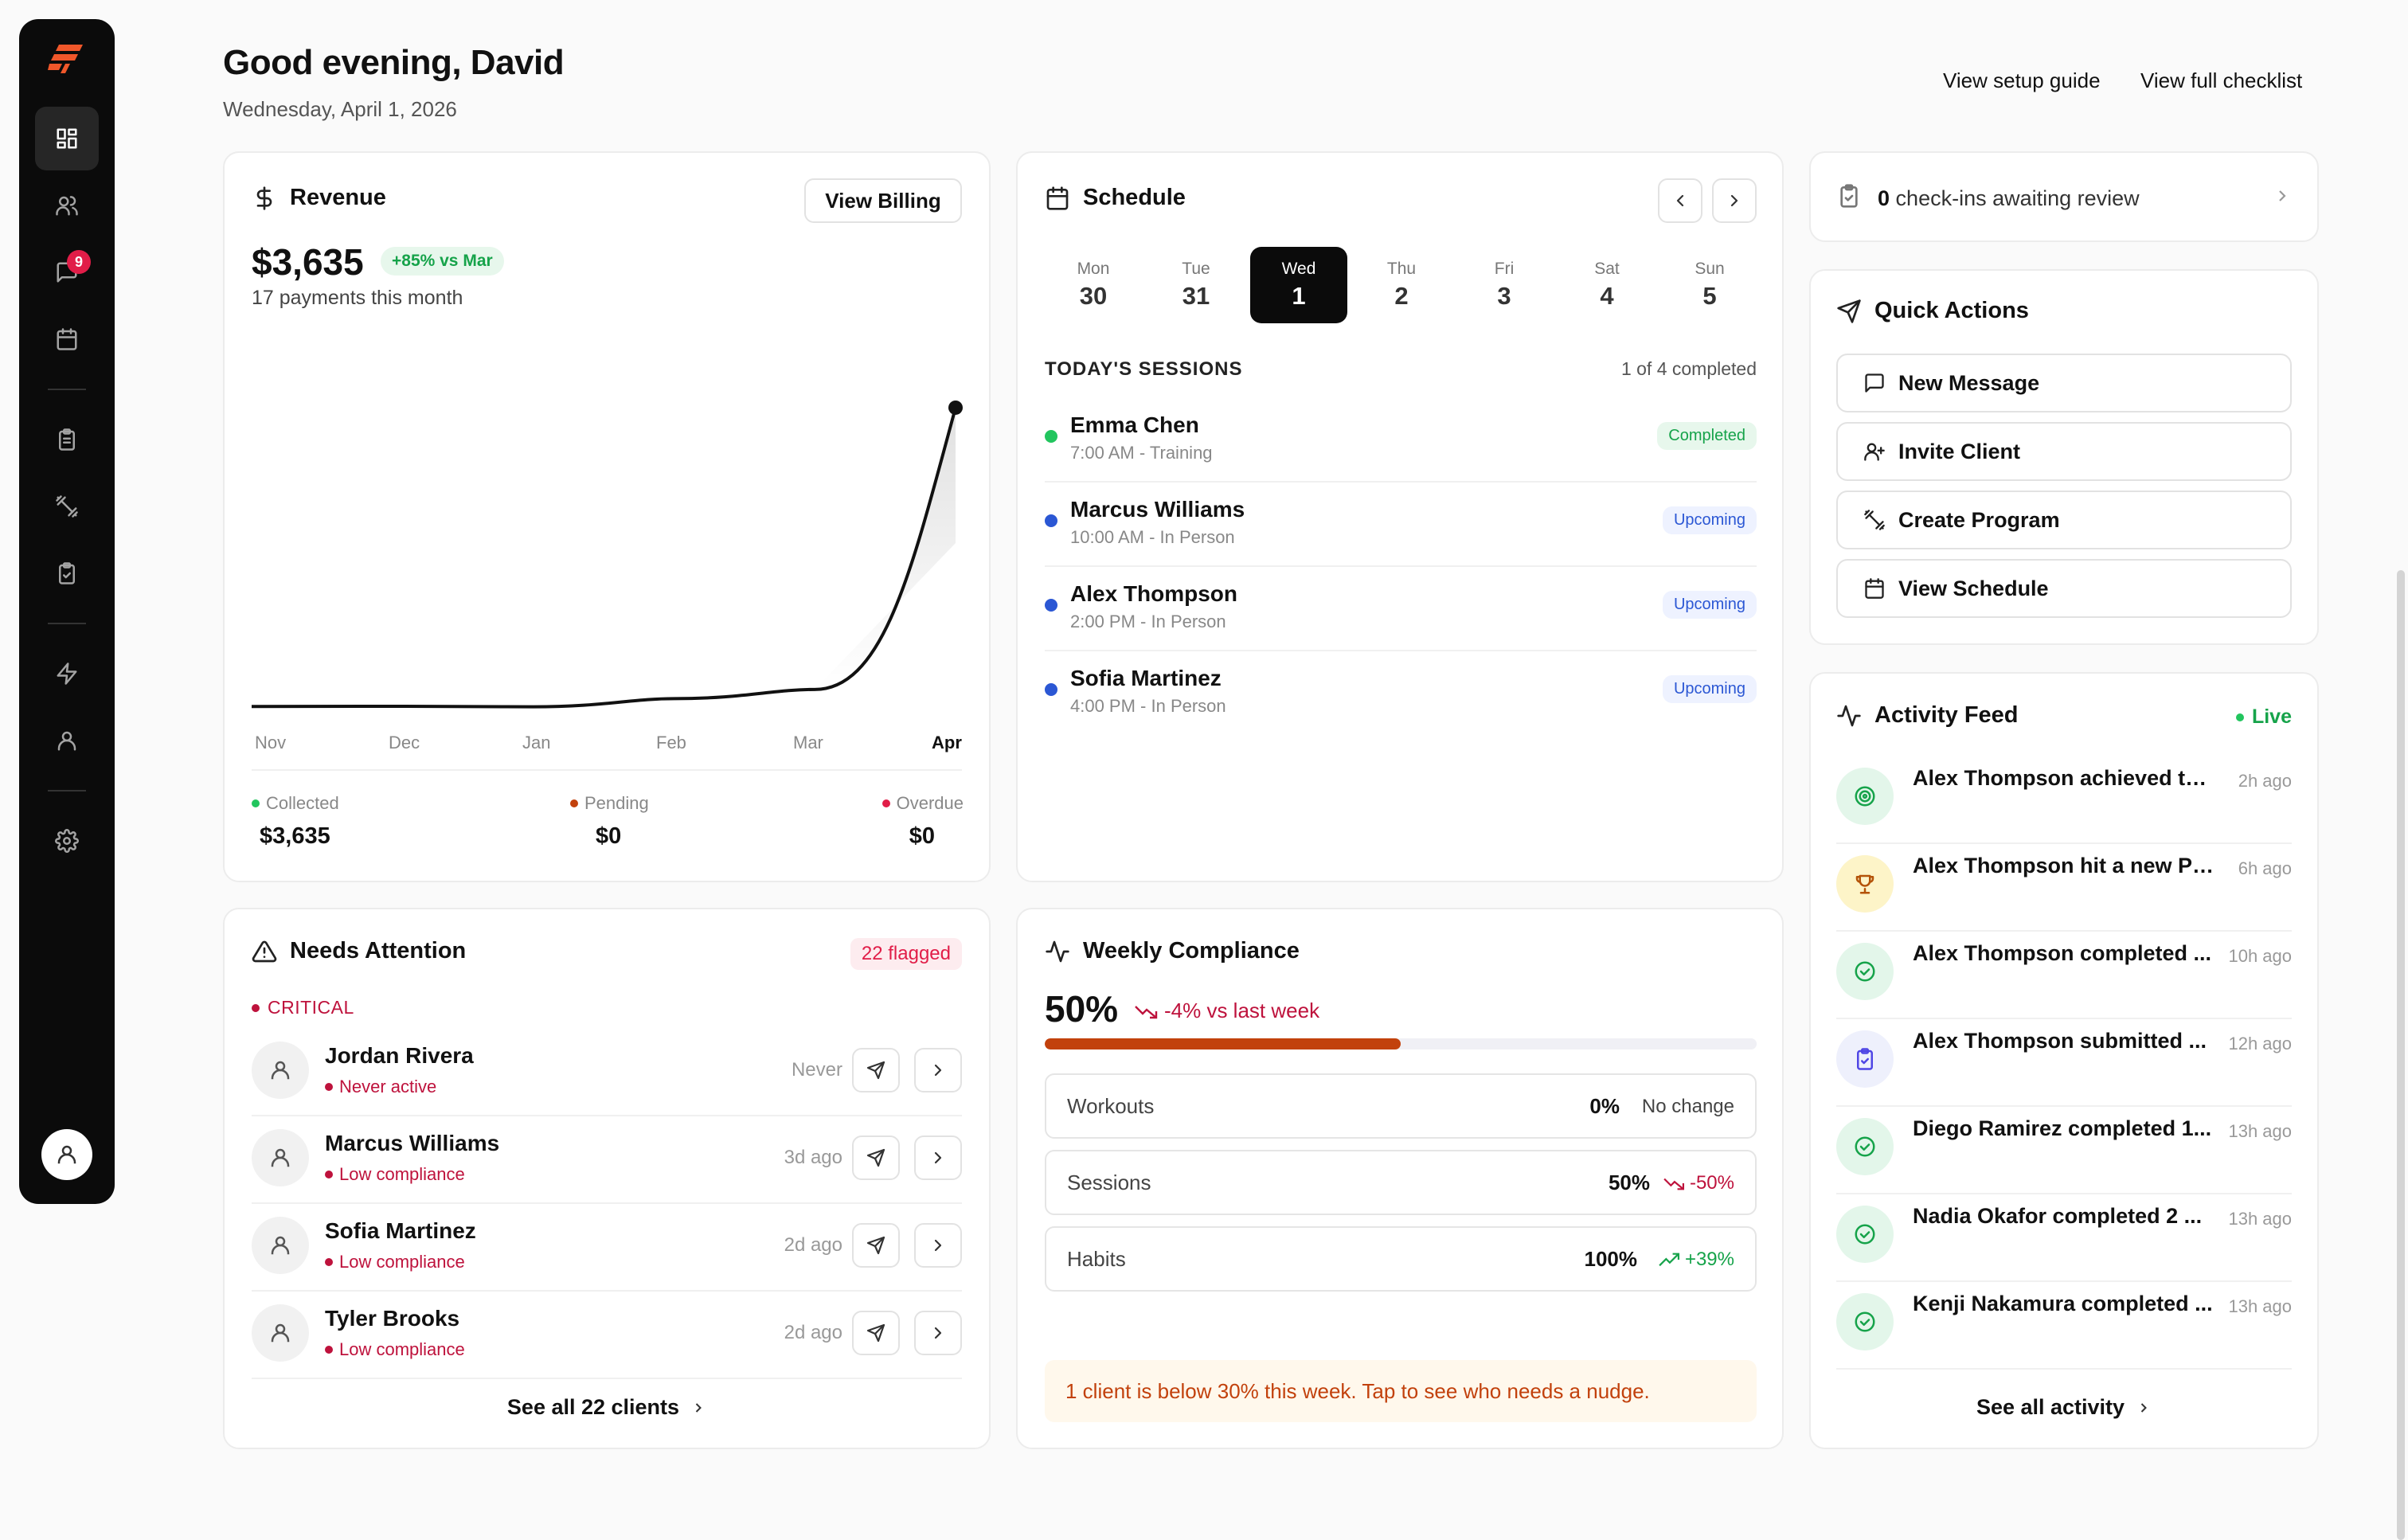  I want to click on see-all-activity-link: See all activity, so click(2064, 1407).